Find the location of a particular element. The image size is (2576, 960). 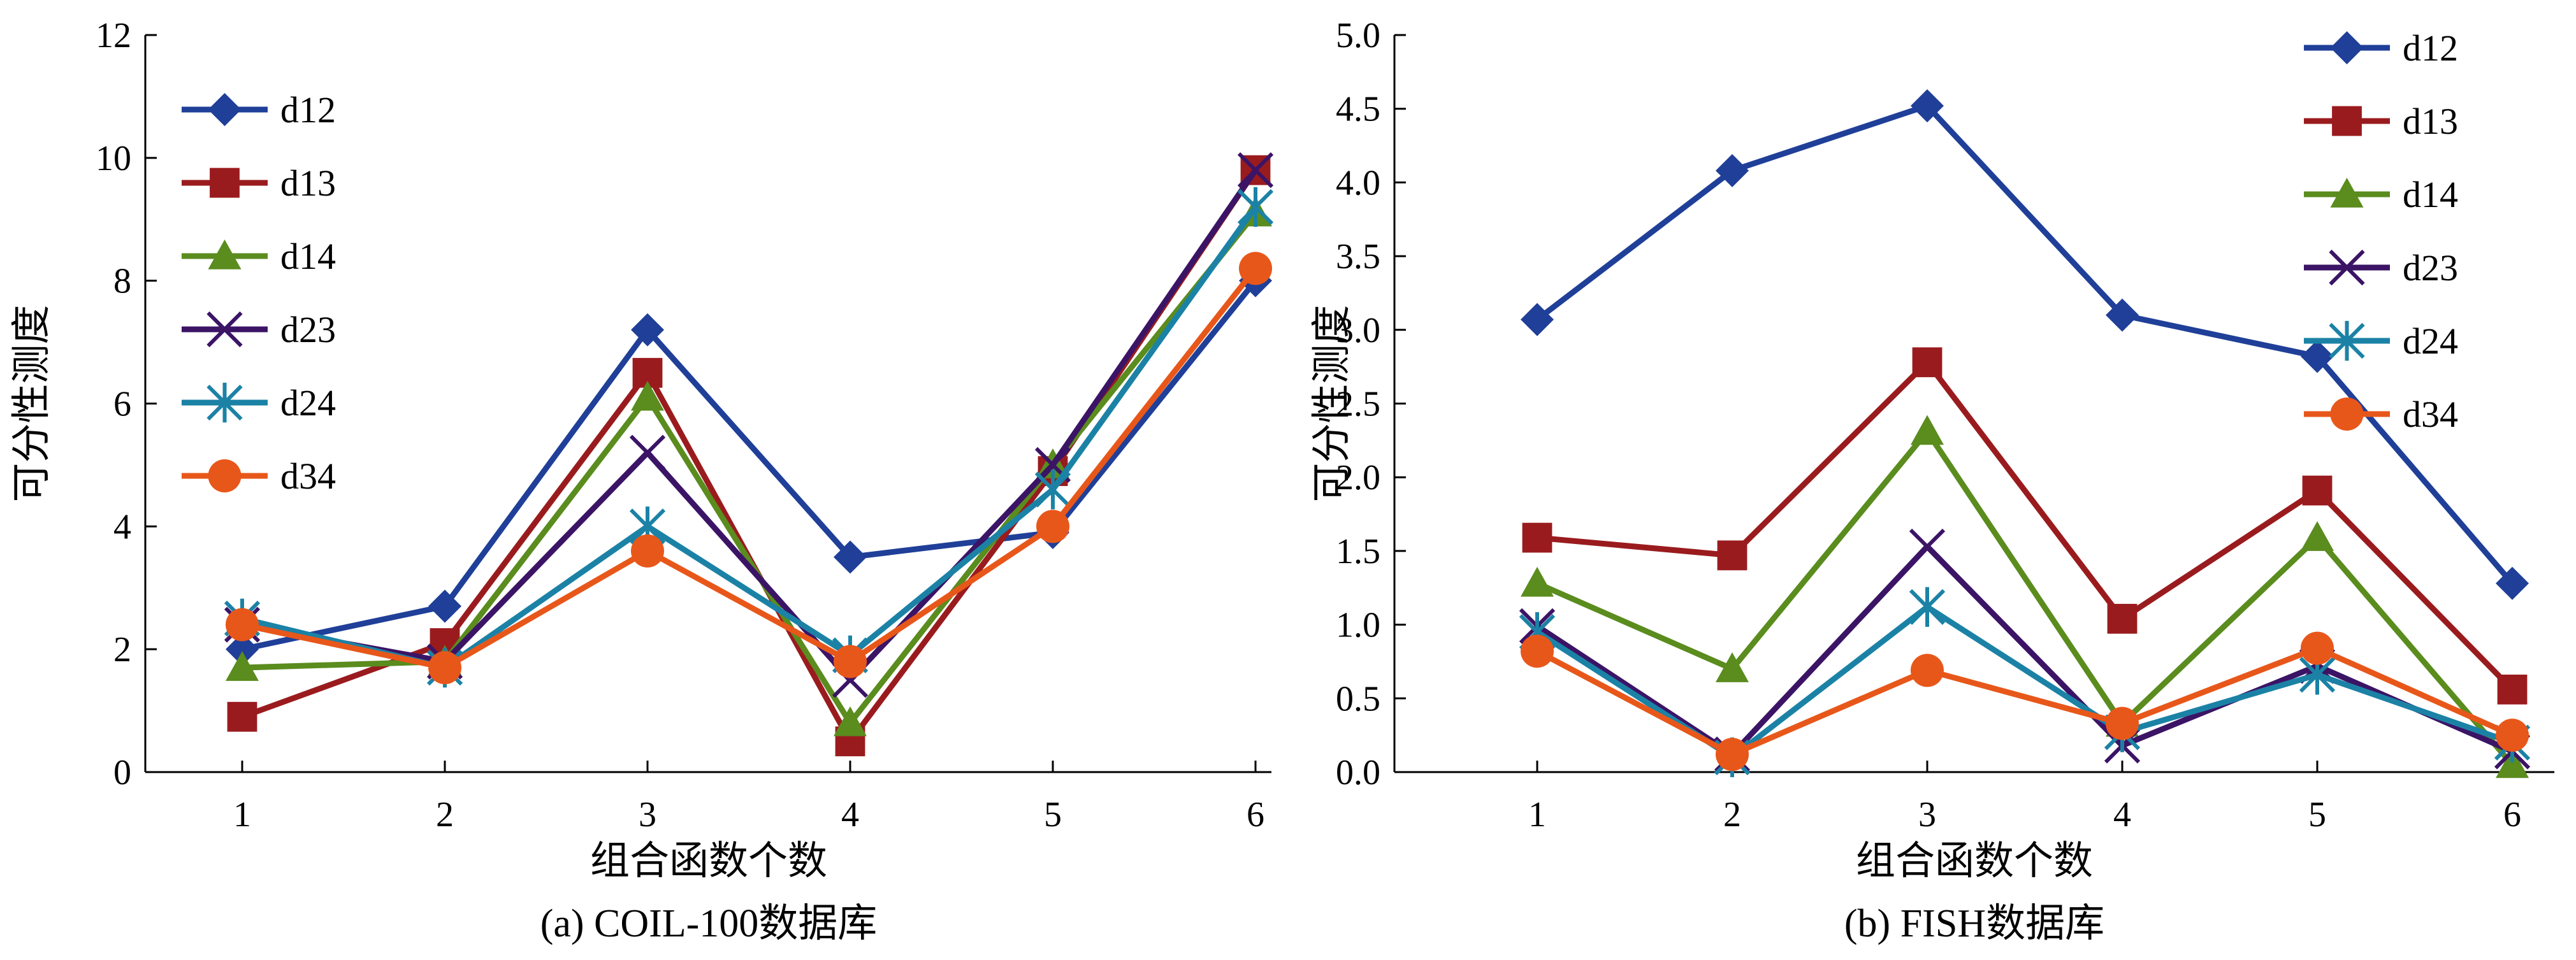

y-tick-label: 3.0 is located at coordinates (1358, 331).